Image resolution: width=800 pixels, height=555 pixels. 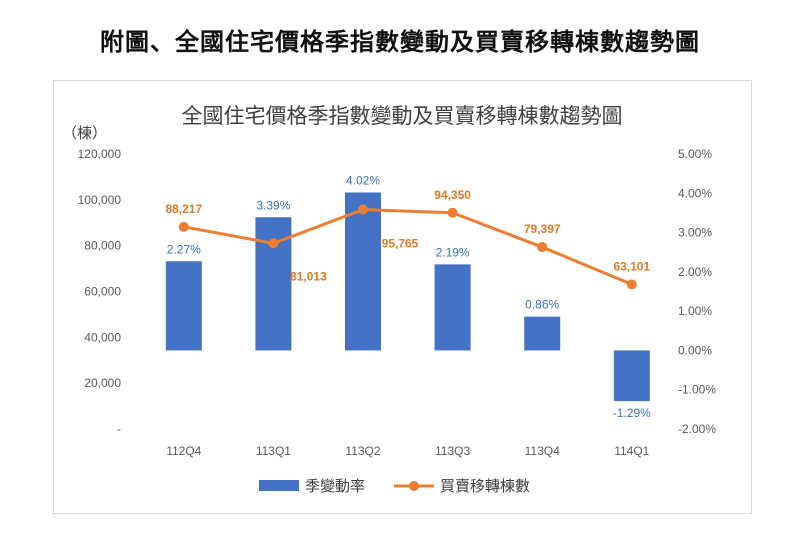 What do you see at coordinates (407, 451) in the screenshot?
I see `x-axis: 112Q4 113Q1 113Q2 113Q3 113Q4 114Q1` at bounding box center [407, 451].